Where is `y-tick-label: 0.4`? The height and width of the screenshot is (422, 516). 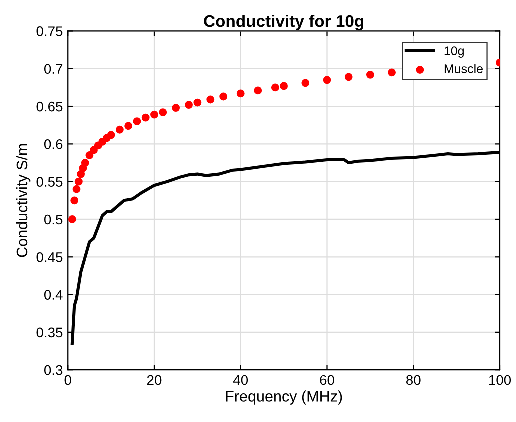
y-tick-label: 0.4 is located at coordinates (53, 295).